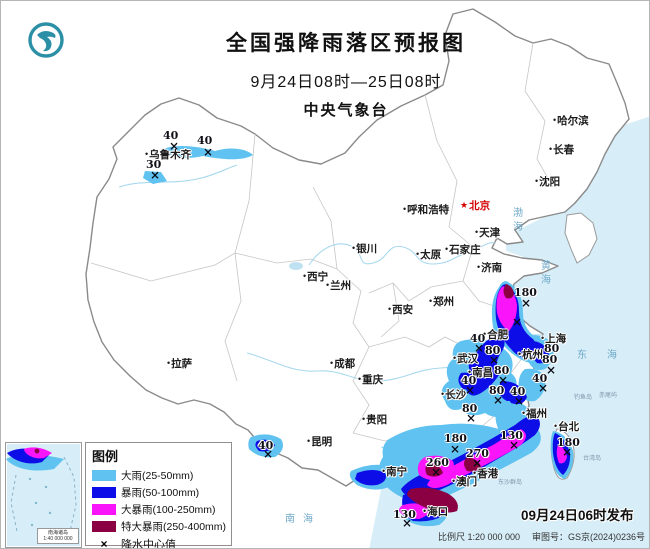 This screenshot has height=549, width=650. I want to click on cma-logo, so click(46, 40).